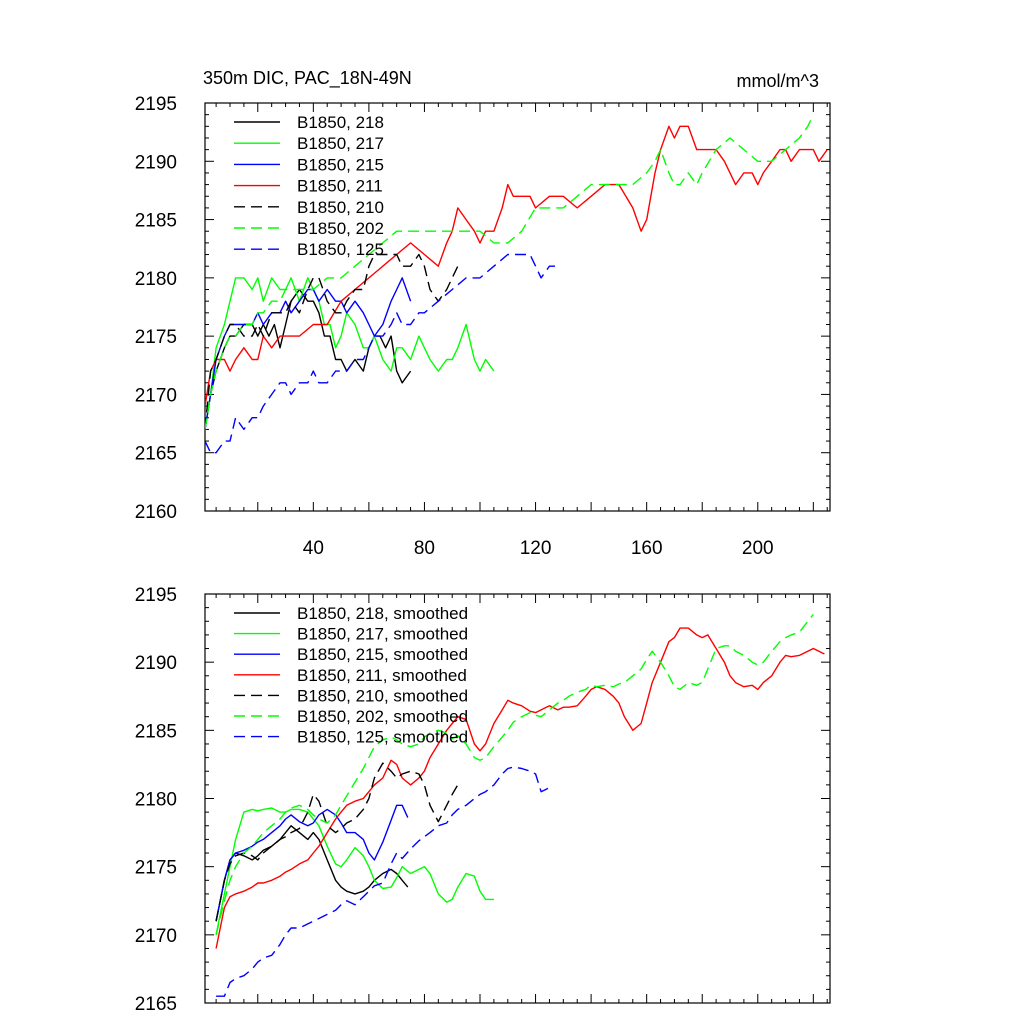  What do you see at coordinates (536, 548) in the screenshot?
I see `x-tick-label: 120` at bounding box center [536, 548].